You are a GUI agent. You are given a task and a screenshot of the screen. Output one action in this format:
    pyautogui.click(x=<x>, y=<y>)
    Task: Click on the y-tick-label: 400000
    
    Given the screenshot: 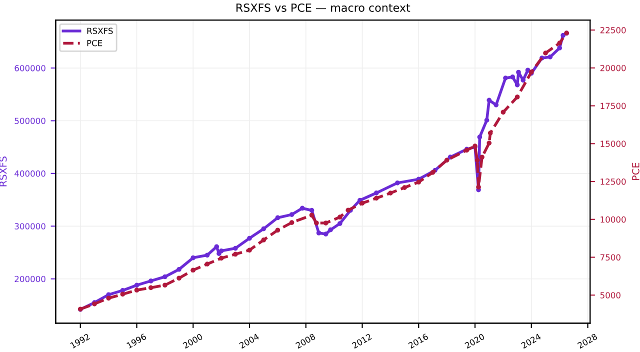 What is the action you would take?
    pyautogui.click(x=30, y=173)
    